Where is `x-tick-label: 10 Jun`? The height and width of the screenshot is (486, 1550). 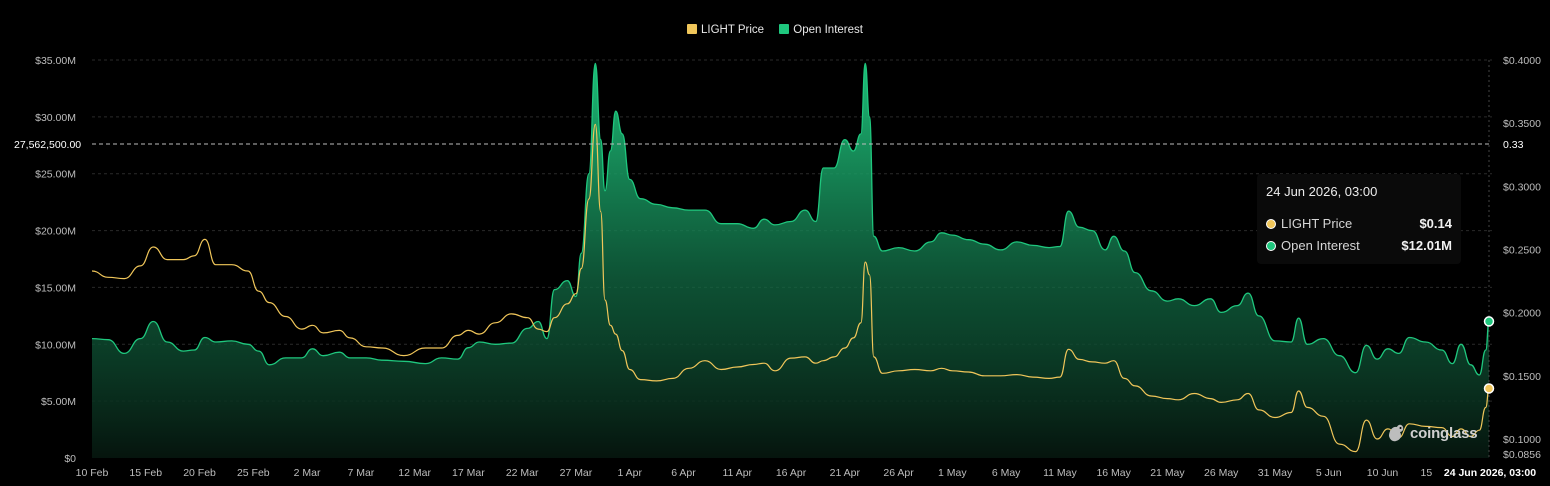
x-tick-label: 10 Jun is located at coordinates (1383, 473).